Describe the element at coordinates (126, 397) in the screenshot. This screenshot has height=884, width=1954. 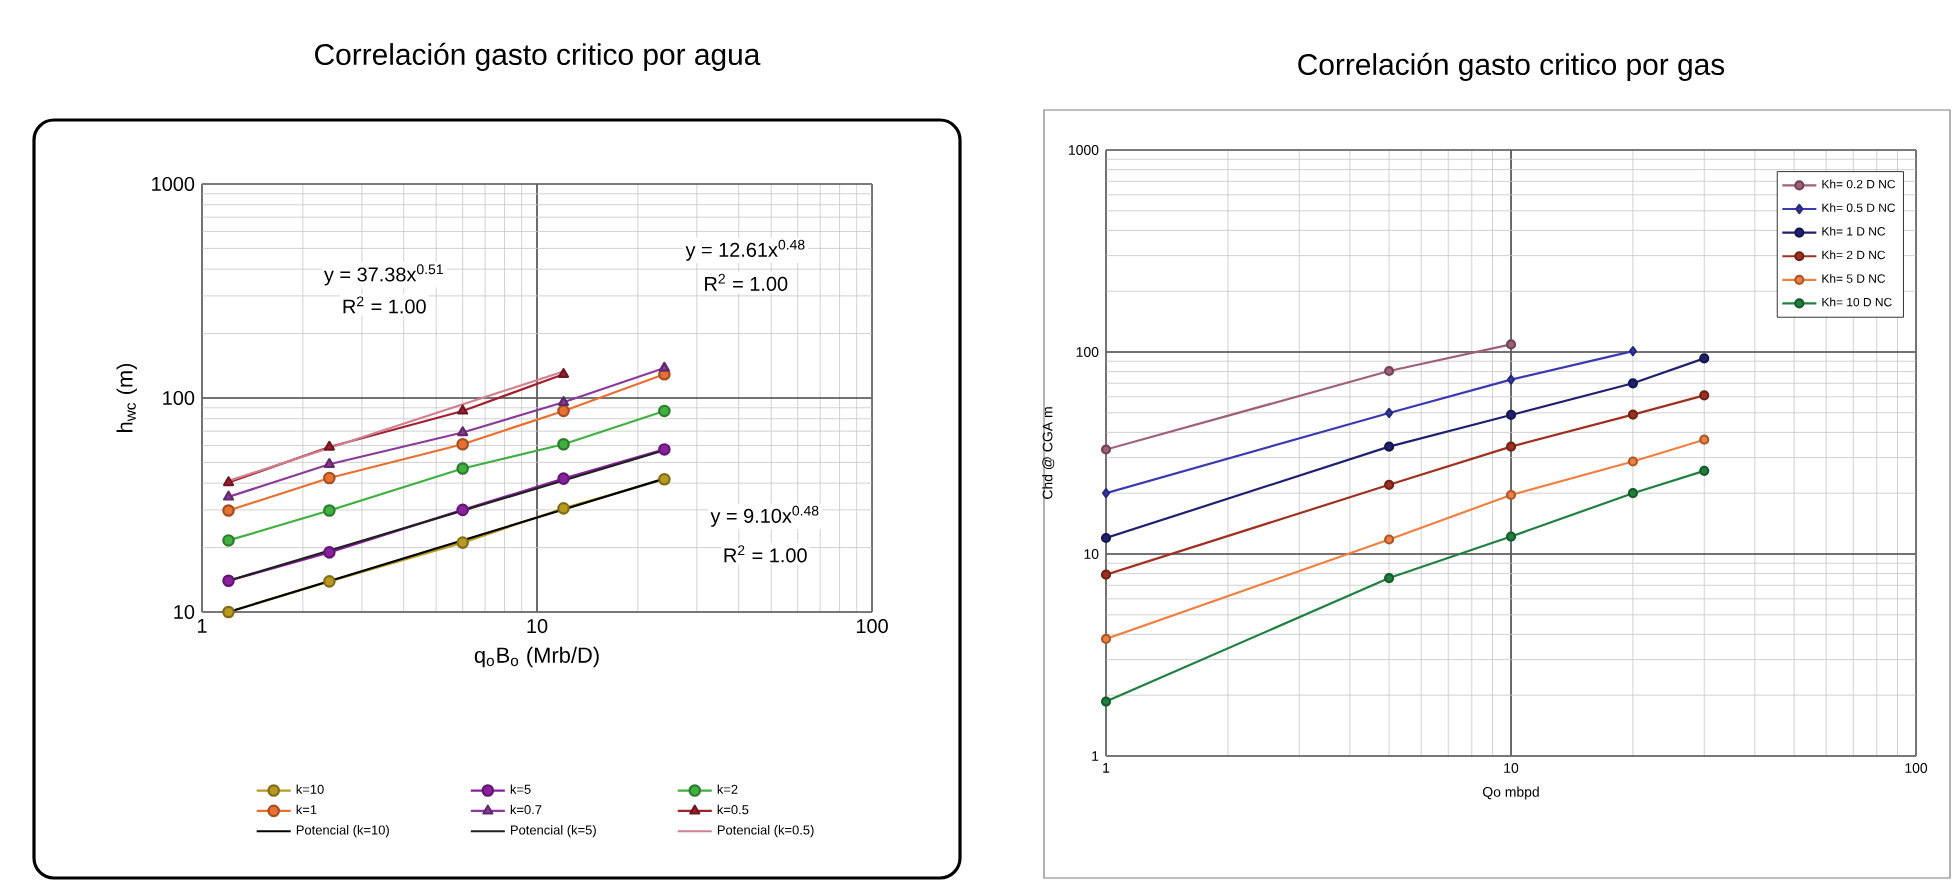
I see `y-axis-title: h$_{wc}$ (m)` at that location.